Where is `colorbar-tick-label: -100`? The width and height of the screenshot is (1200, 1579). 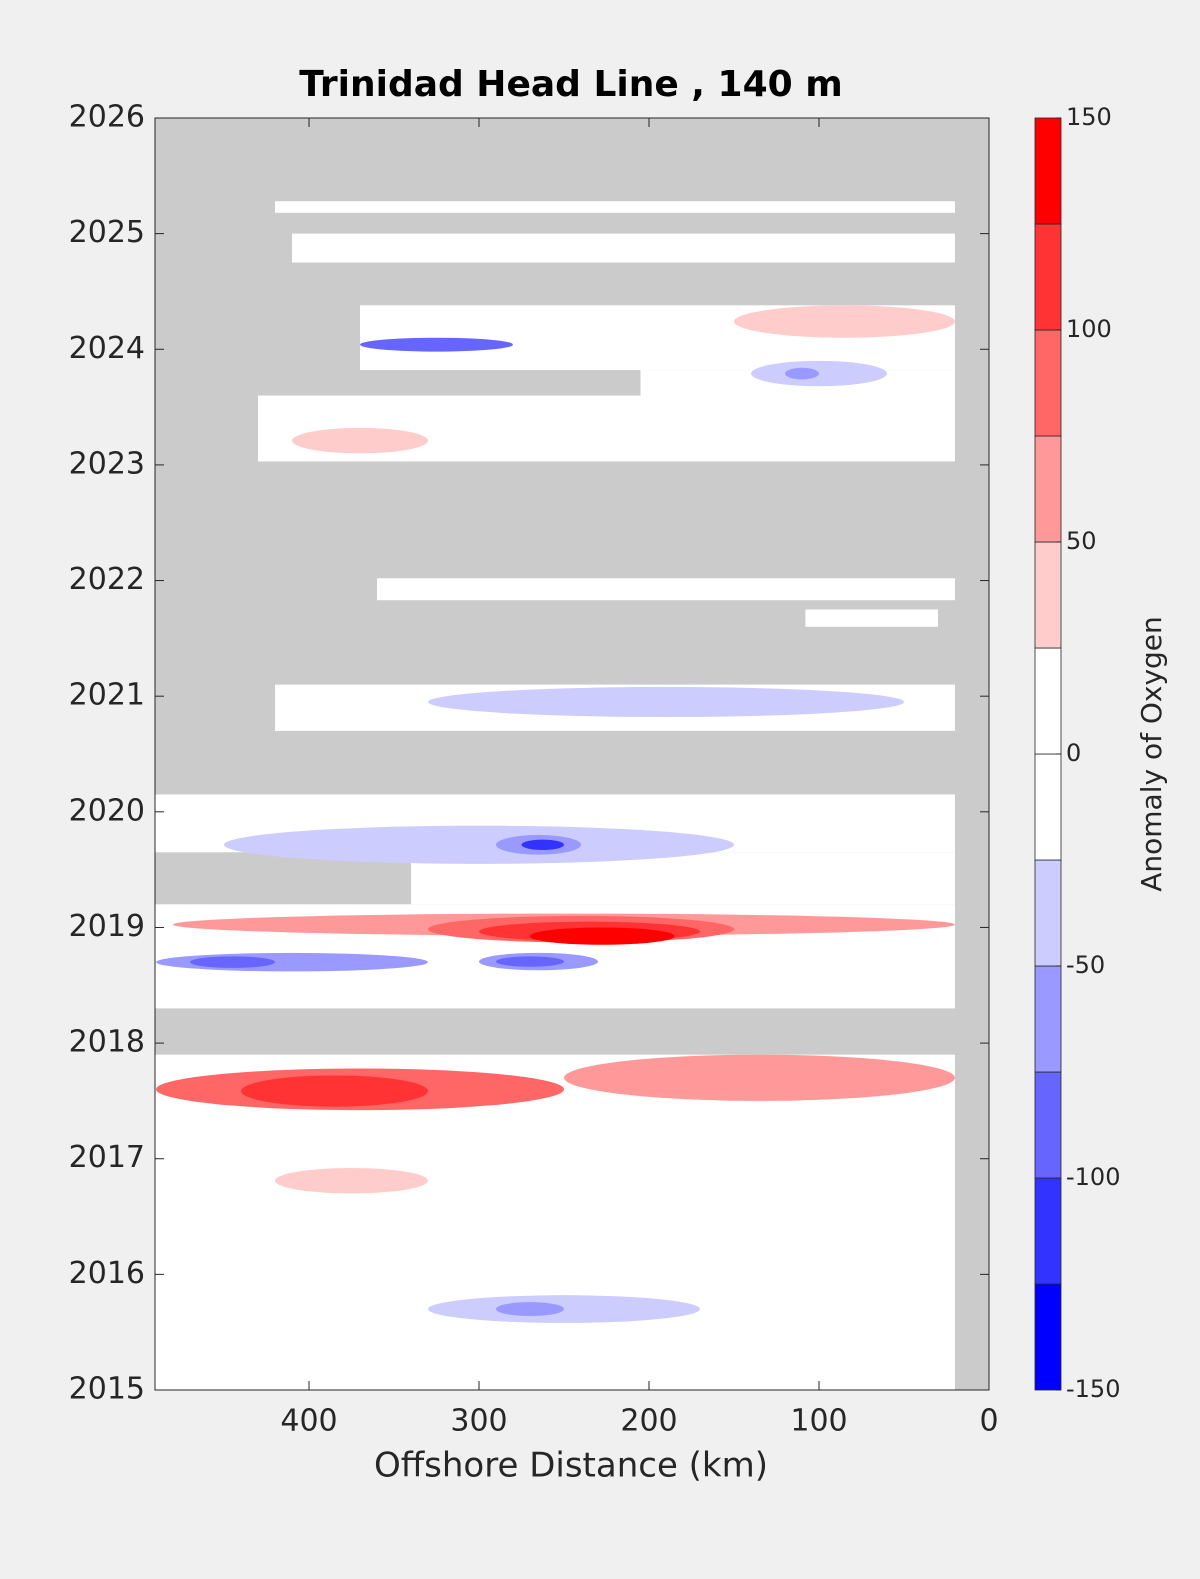 colorbar-tick-label: -100 is located at coordinates (1093, 1177).